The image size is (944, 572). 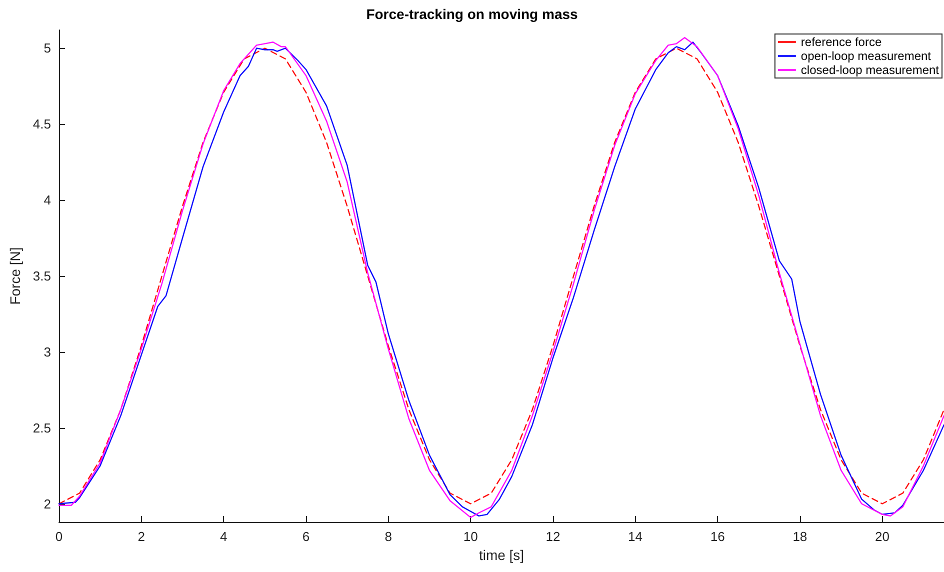 What do you see at coordinates (841, 42) in the screenshot?
I see `legend-label: reference force` at bounding box center [841, 42].